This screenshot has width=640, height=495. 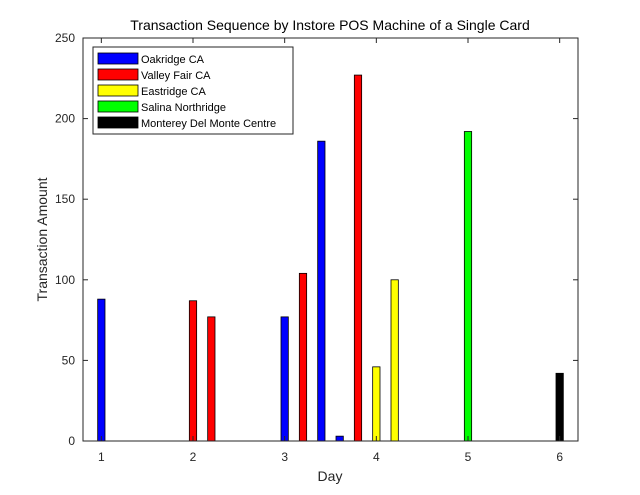 What do you see at coordinates (173, 92) in the screenshot?
I see `legend-label-eastridge: Eastridge CA` at bounding box center [173, 92].